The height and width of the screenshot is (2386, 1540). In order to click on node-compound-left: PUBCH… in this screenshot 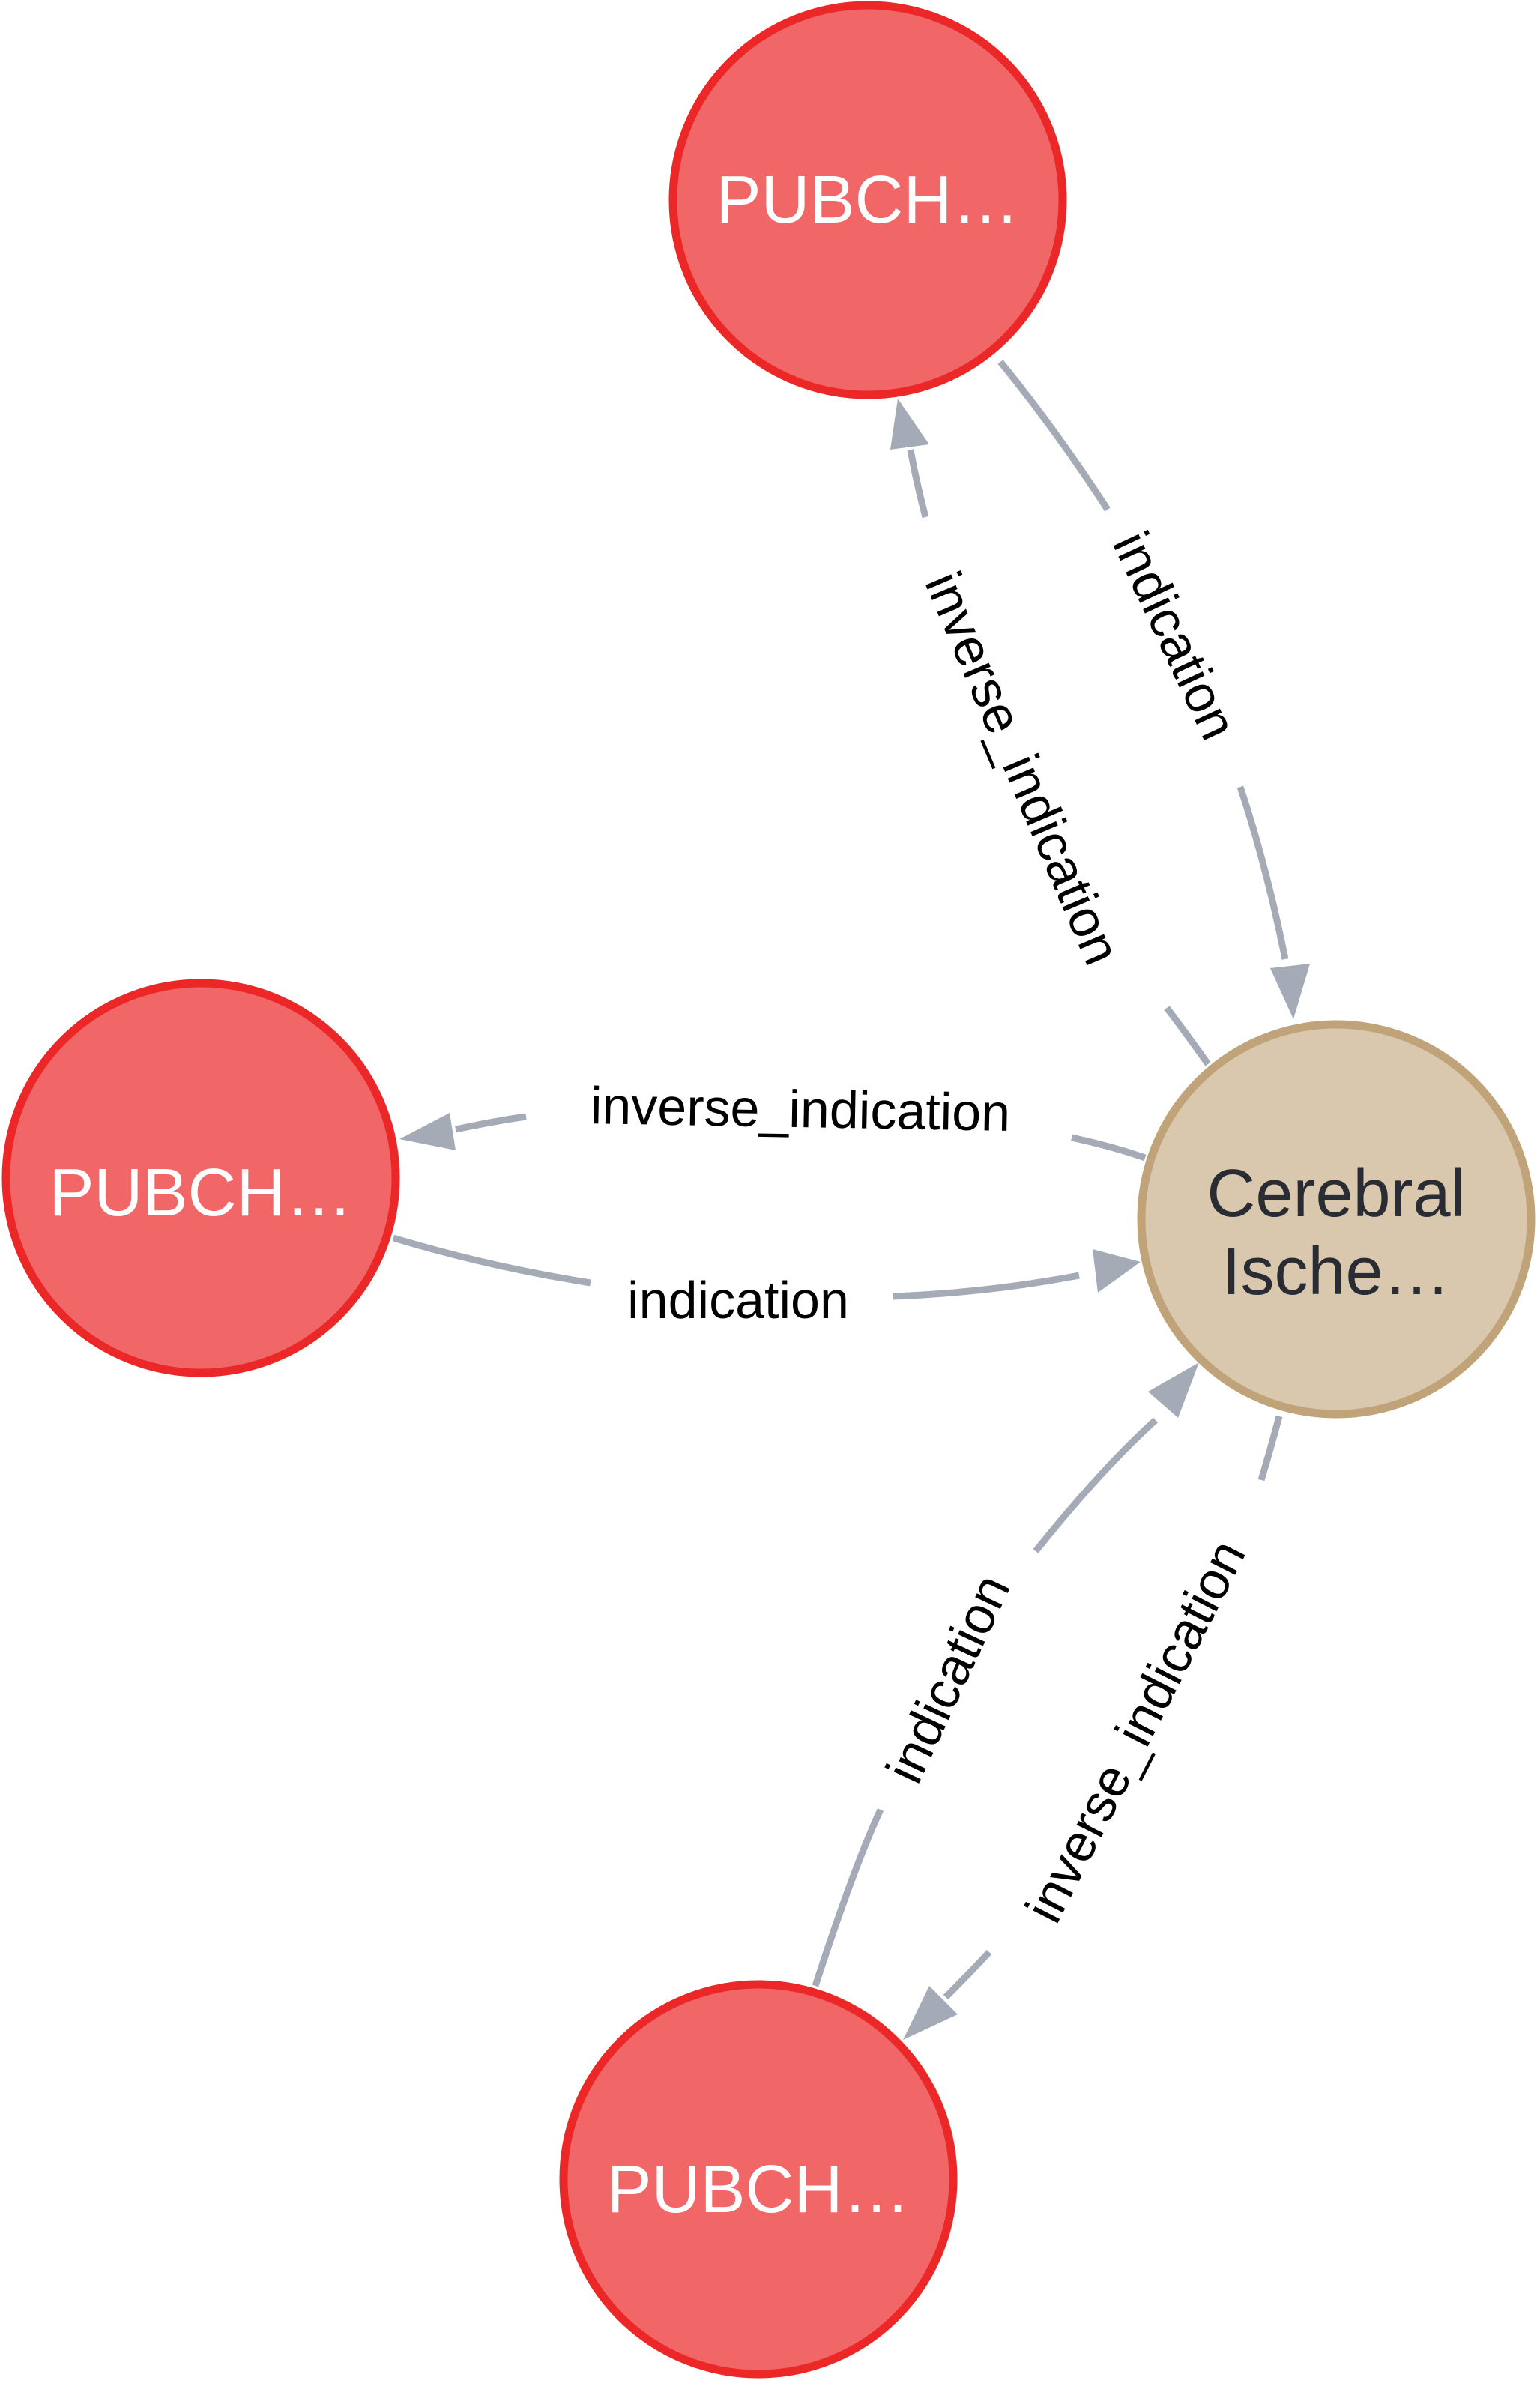, I will do `click(200, 1178)`.